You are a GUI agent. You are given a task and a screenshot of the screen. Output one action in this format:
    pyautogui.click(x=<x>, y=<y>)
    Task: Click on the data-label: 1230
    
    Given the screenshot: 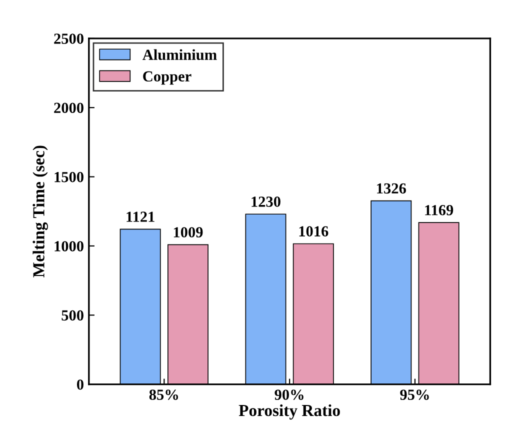 What is the action you would take?
    pyautogui.click(x=266, y=201)
    